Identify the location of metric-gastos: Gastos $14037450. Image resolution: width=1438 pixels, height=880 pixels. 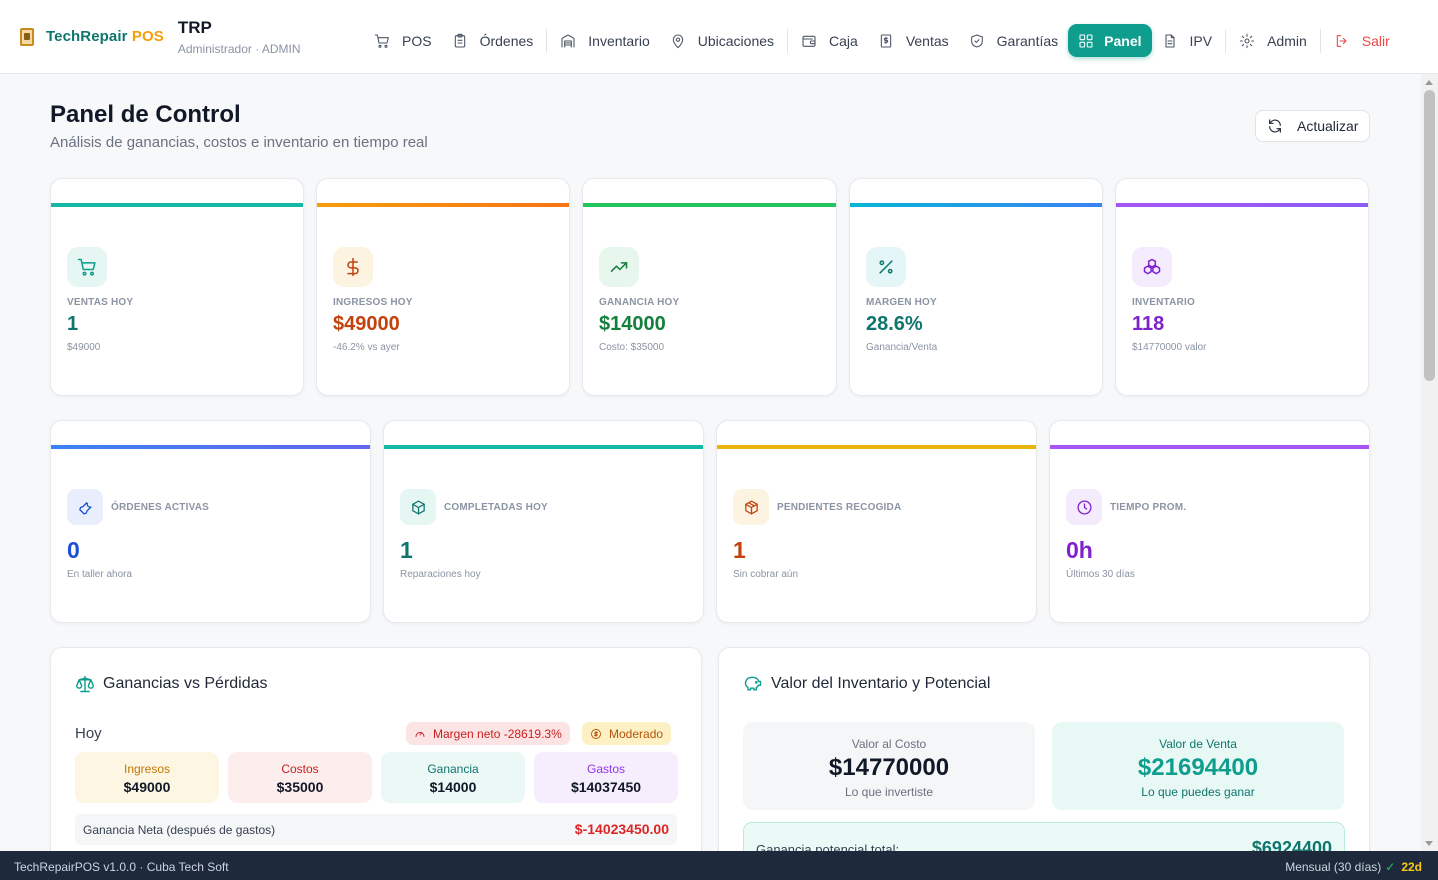
(606, 777).